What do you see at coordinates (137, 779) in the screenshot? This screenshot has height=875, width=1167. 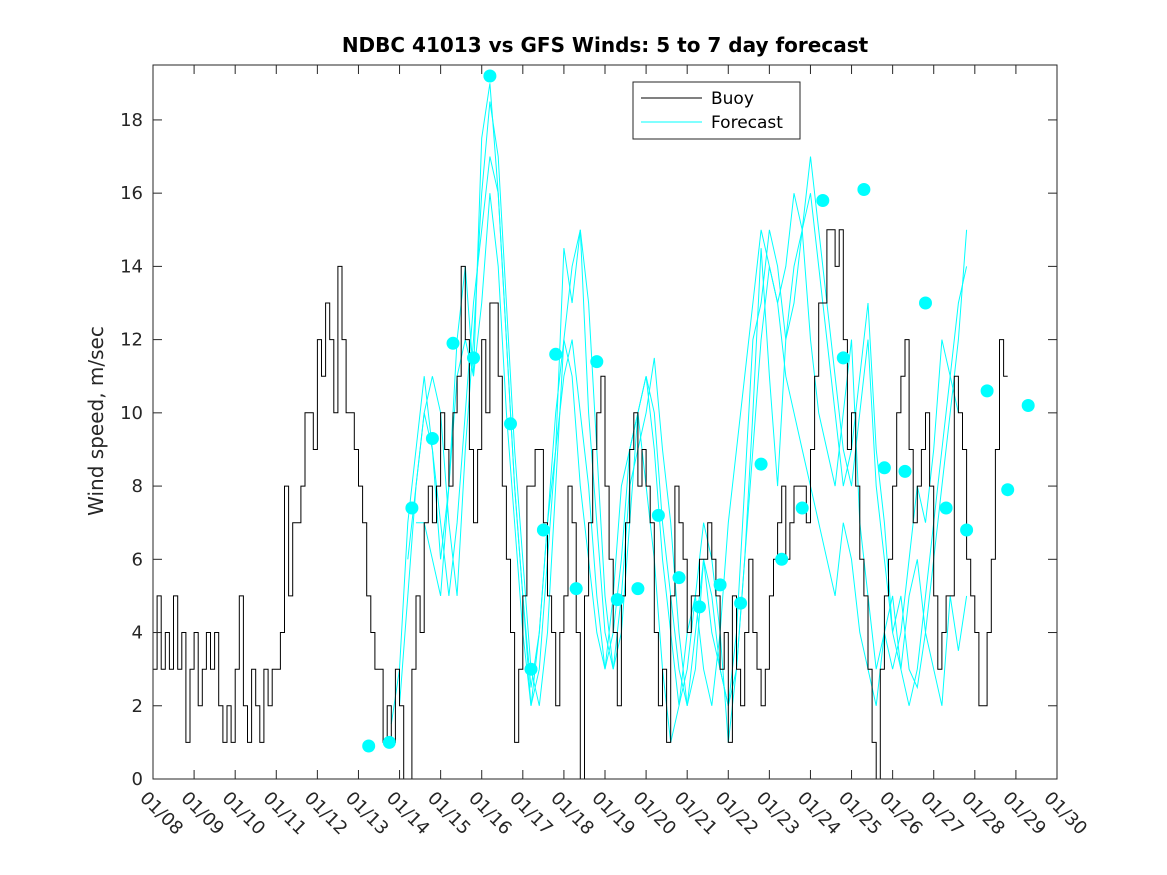 I see `y-tick-label: 0` at bounding box center [137, 779].